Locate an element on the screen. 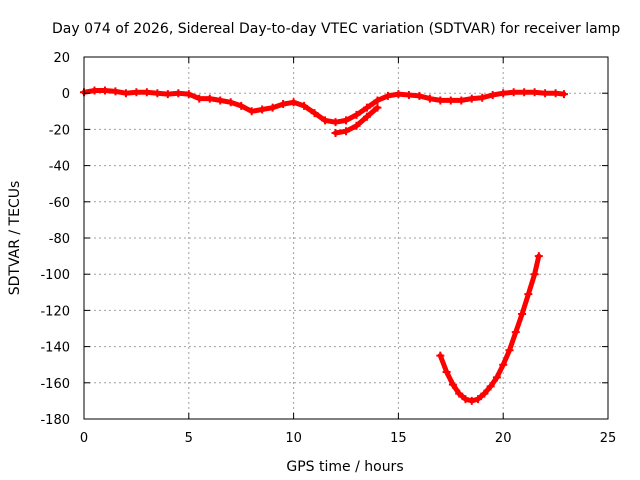 The height and width of the screenshot is (480, 640). y-tick-label: -120 is located at coordinates (55, 311).